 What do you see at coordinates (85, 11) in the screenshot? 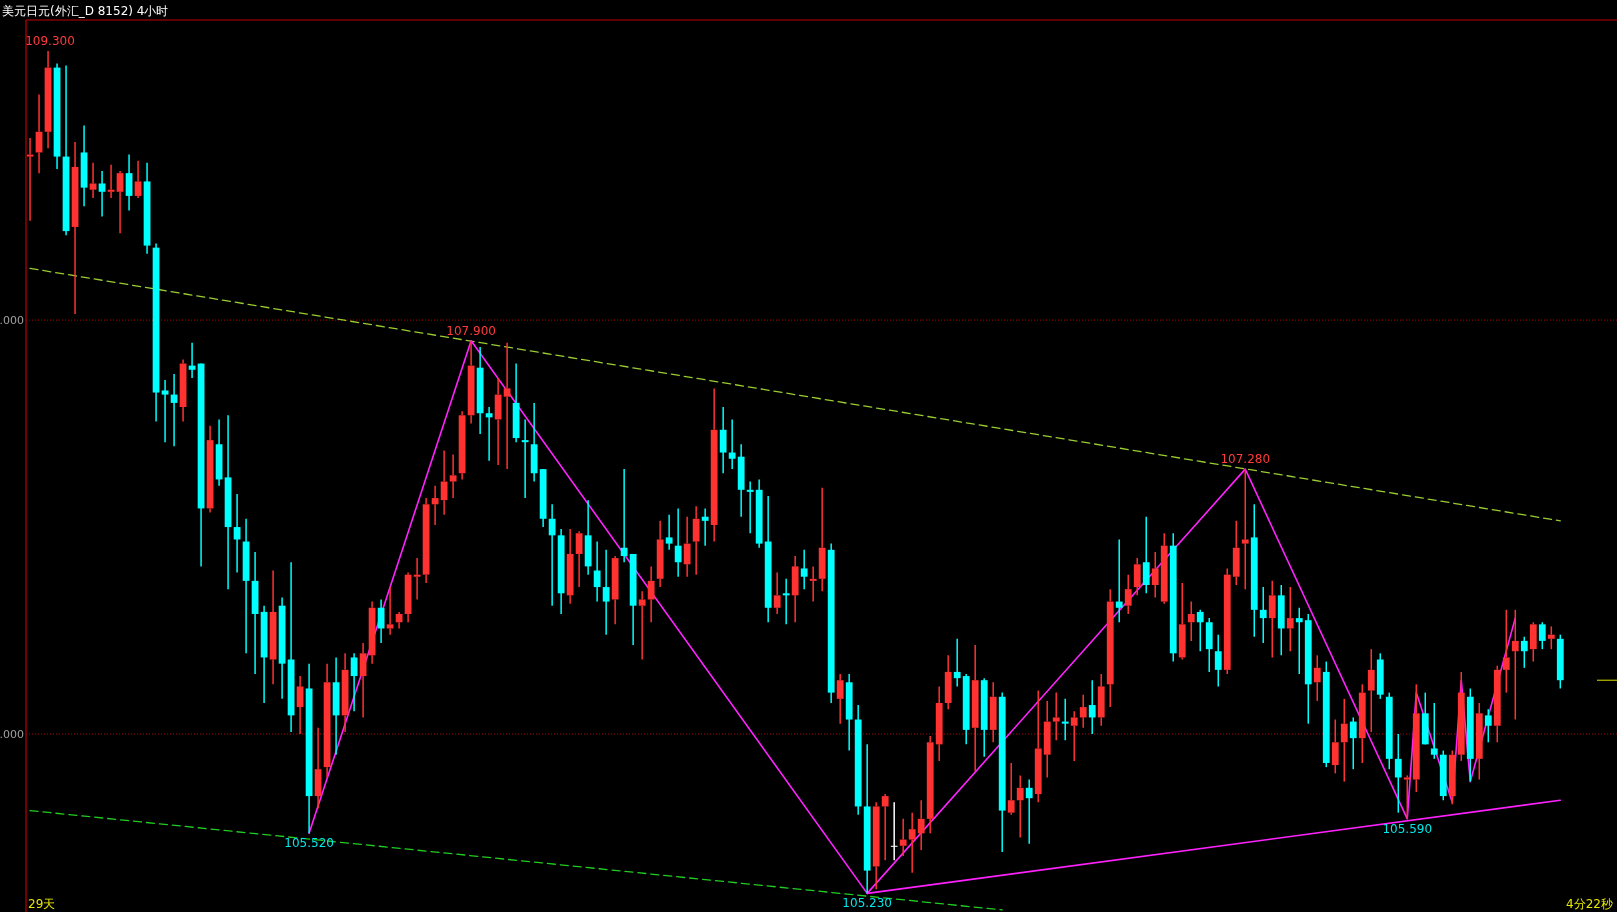
I see `chart-title: 美元日元(外汇_D 8152) 4小时` at bounding box center [85, 11].